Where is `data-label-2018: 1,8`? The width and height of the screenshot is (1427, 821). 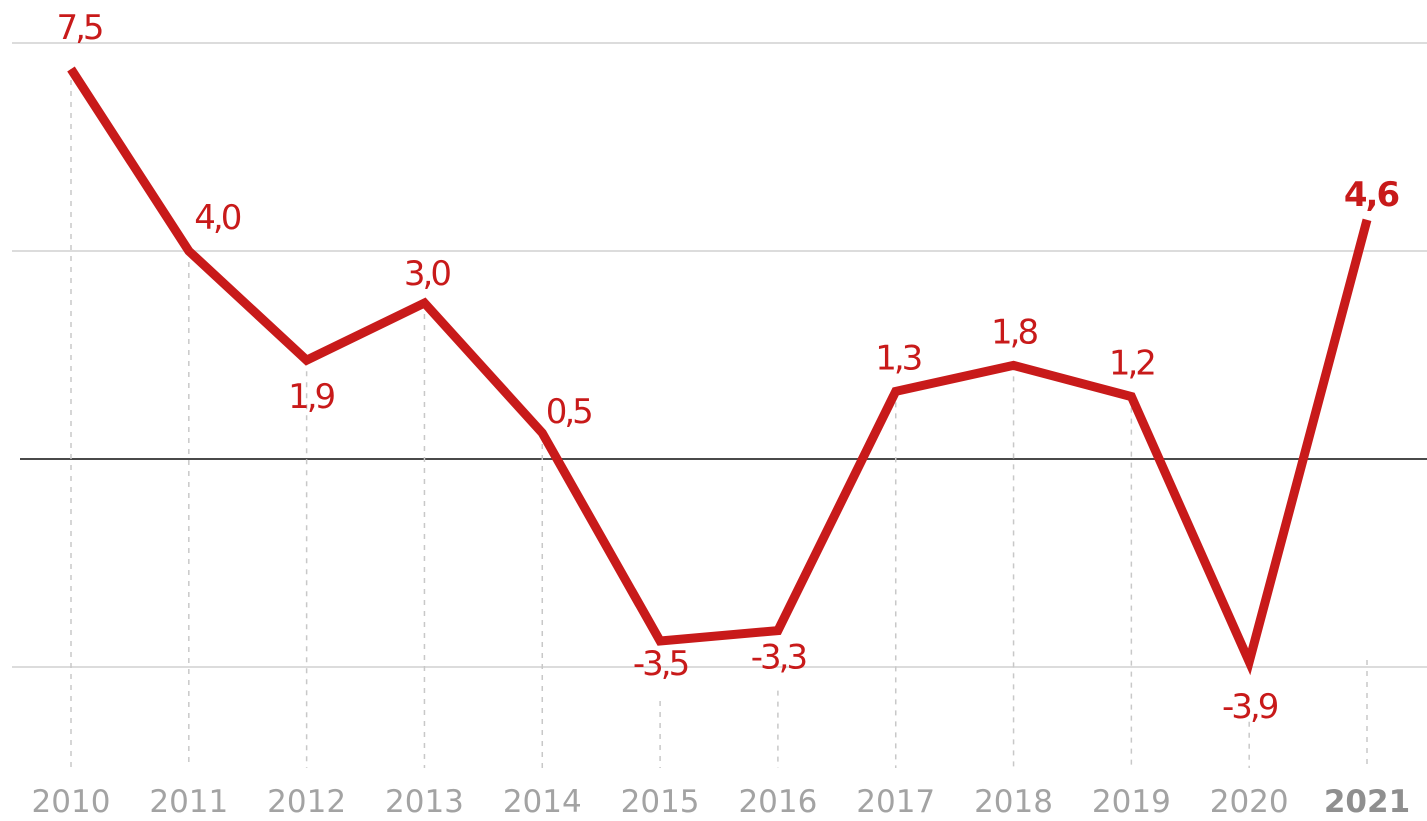
data-label-2018: 1,8 is located at coordinates (1014, 332).